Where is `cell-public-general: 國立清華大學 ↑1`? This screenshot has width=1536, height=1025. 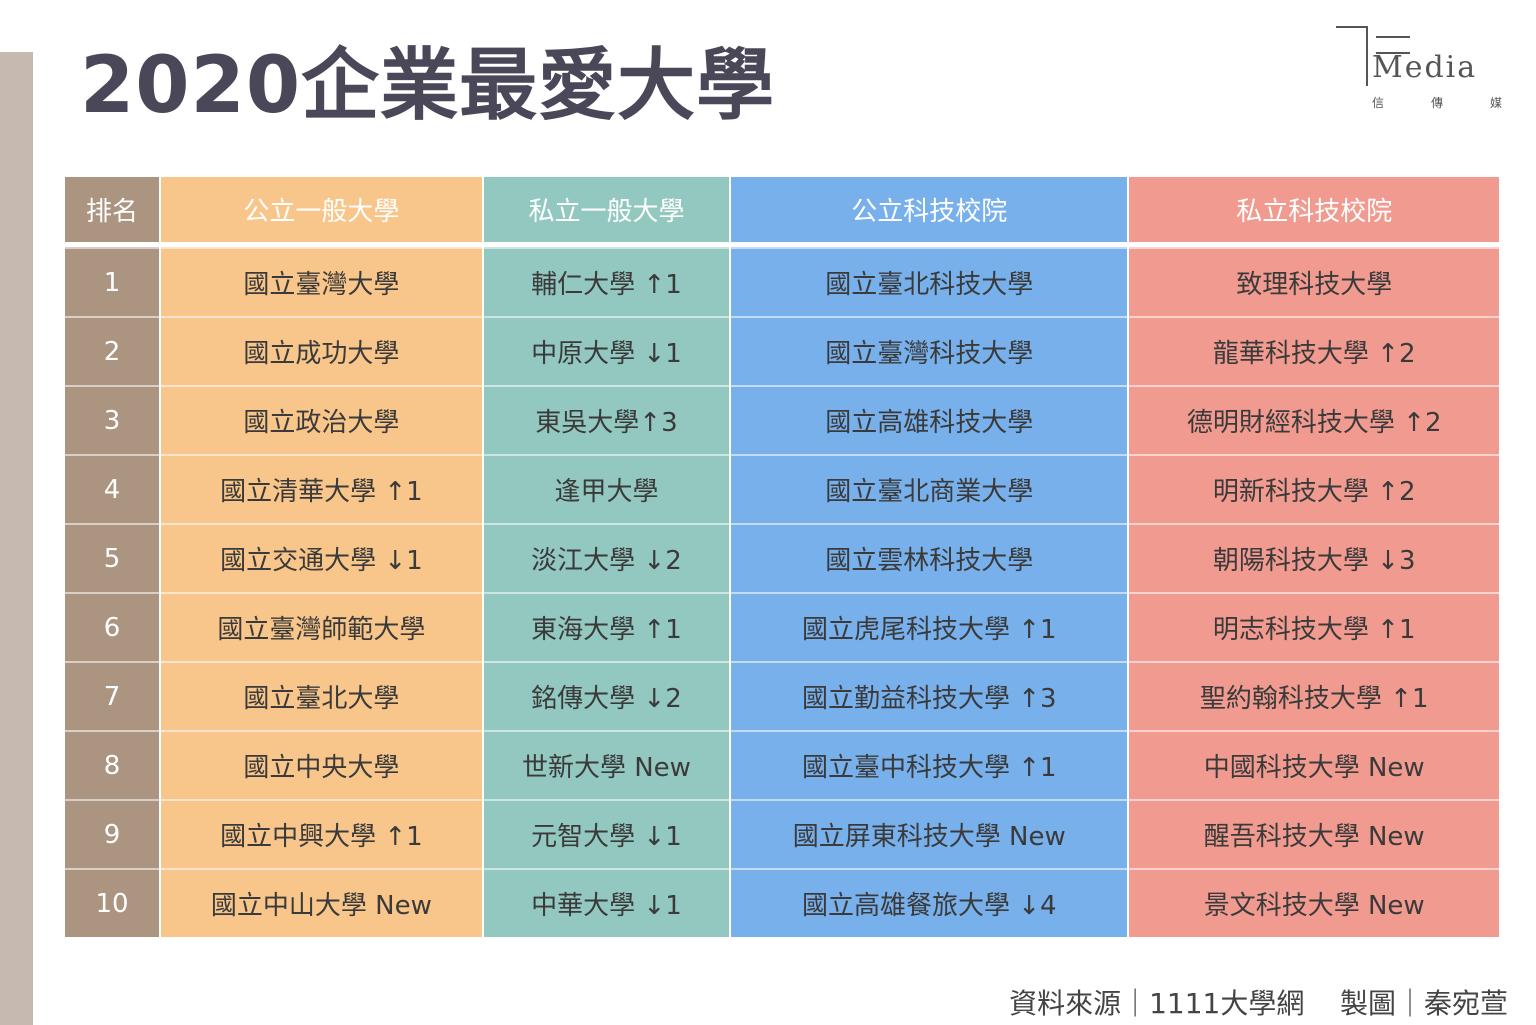 cell-public-general: 國立清華大學 ↑1 is located at coordinates (321, 488).